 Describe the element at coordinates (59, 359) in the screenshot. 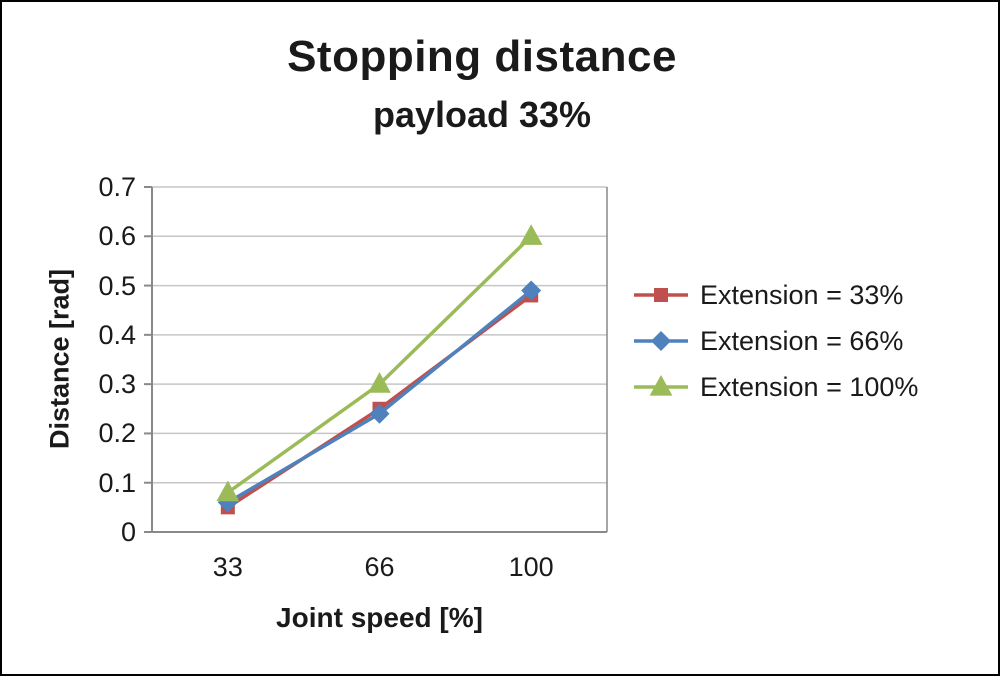

I see `y-axis-title: Distance [rad]` at that location.